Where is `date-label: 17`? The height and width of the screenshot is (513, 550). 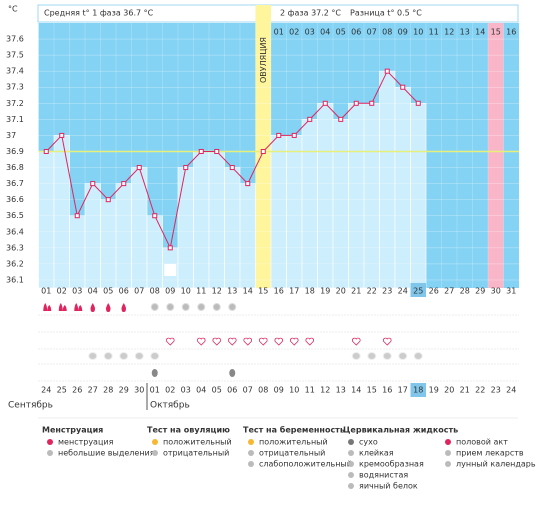 date-label: 17 is located at coordinates (403, 390).